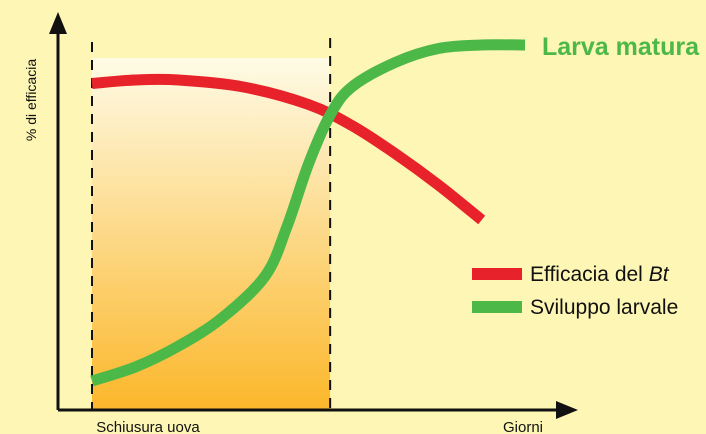 The image size is (706, 434). Describe the element at coordinates (497, 274) in the screenshot. I see `legend-swatch-efficacia` at that location.